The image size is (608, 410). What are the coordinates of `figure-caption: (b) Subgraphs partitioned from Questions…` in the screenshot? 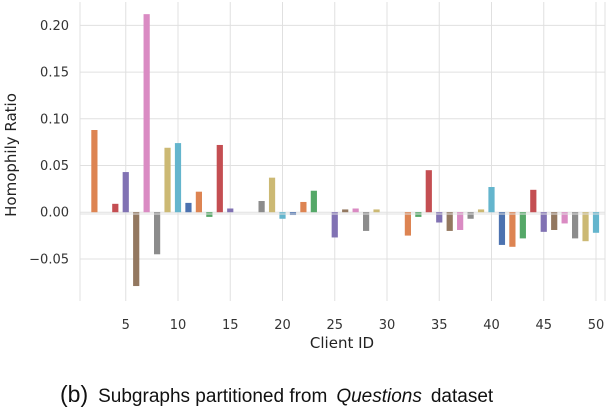 It's located at (277, 394).